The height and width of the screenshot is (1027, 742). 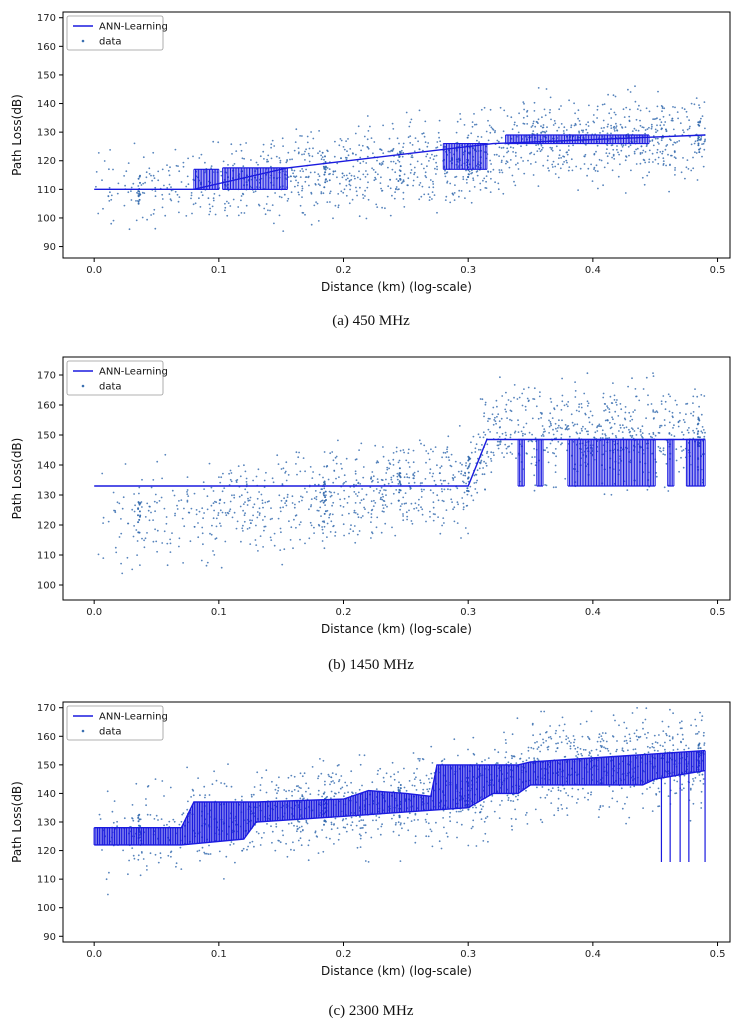 What do you see at coordinates (219, 612) in the screenshot?
I see `x-tick-label: 0.1` at bounding box center [219, 612].